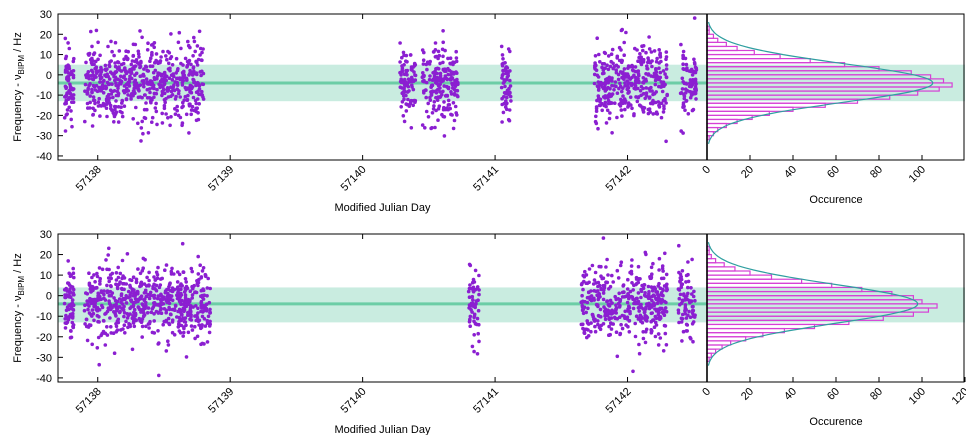 The width and height of the screenshot is (966, 440). I want to click on hist-x-tick-label: 100, so click(917, 174).